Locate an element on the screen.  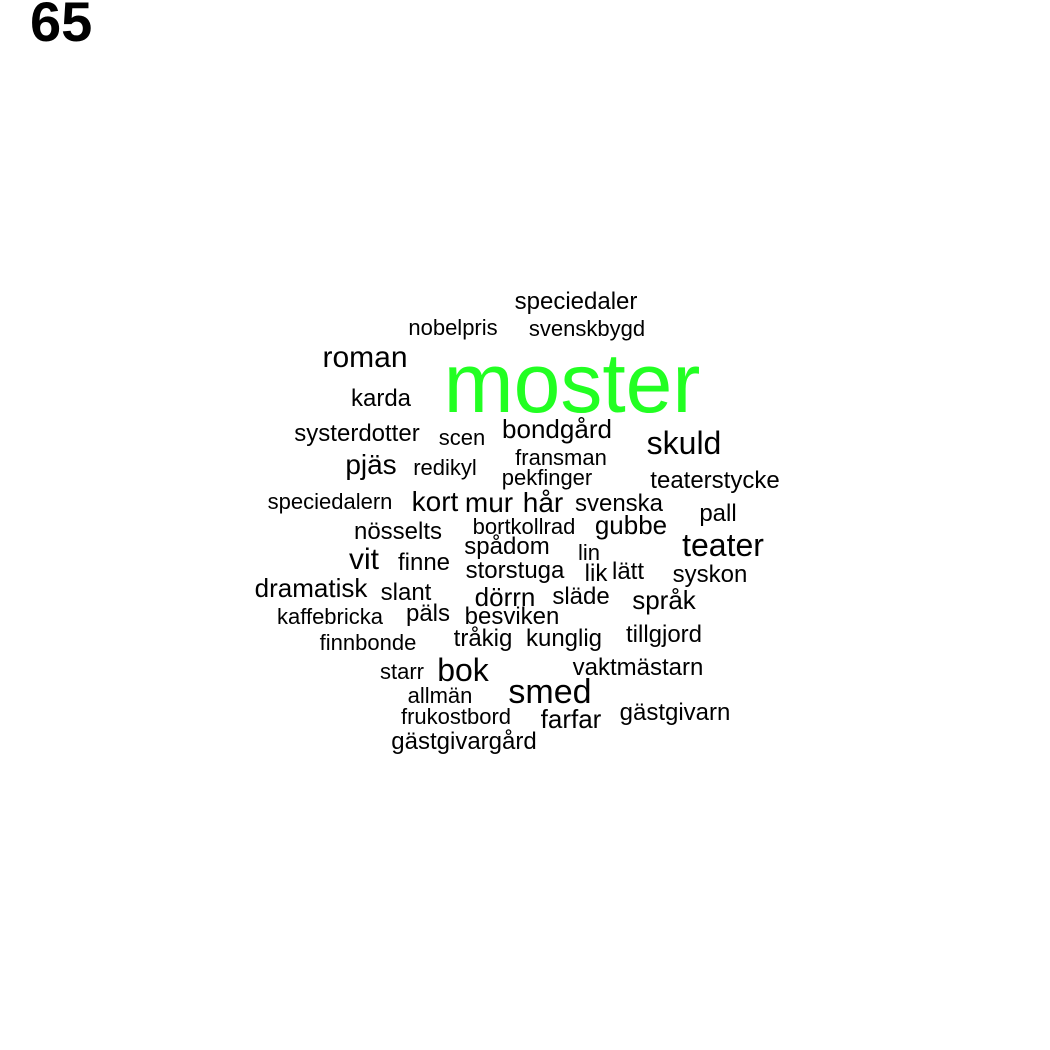
word-dorrn: dörrn is located at coordinates (505, 597).